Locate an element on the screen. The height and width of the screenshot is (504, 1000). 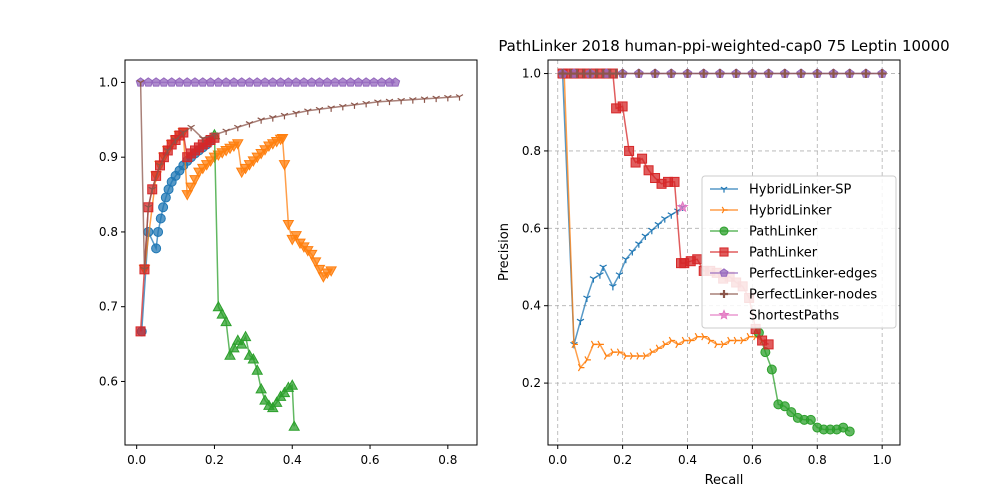
x-tick-label-1-1: 0.2 is located at coordinates (622, 460).